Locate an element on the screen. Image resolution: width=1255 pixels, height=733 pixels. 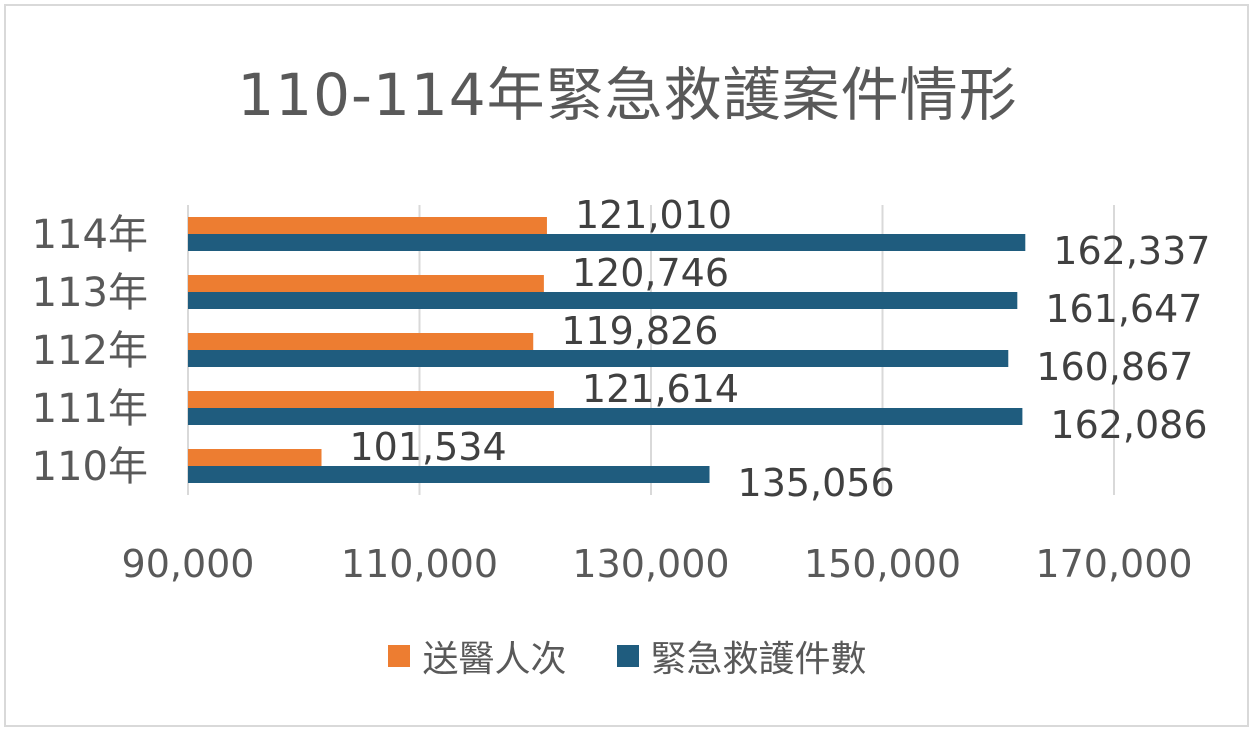
y-tick-label-2: 112年 is located at coordinates (90, 351).